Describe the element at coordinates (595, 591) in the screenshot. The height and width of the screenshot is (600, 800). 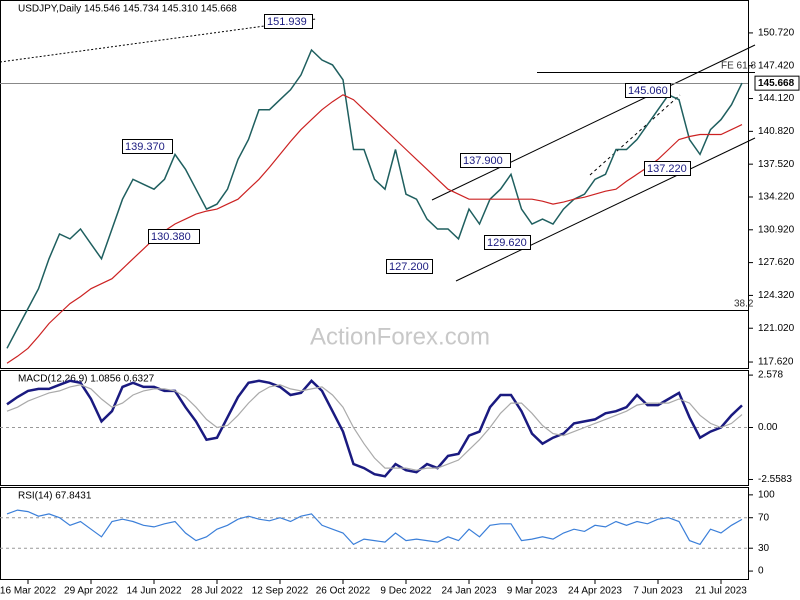
I see `x-tick-label: 24 Apr 2023` at that location.